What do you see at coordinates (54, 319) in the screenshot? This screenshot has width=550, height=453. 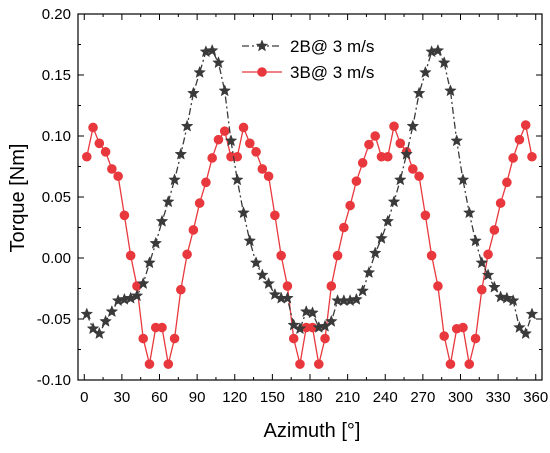 I see `y-tick-label: -0.05` at bounding box center [54, 319].